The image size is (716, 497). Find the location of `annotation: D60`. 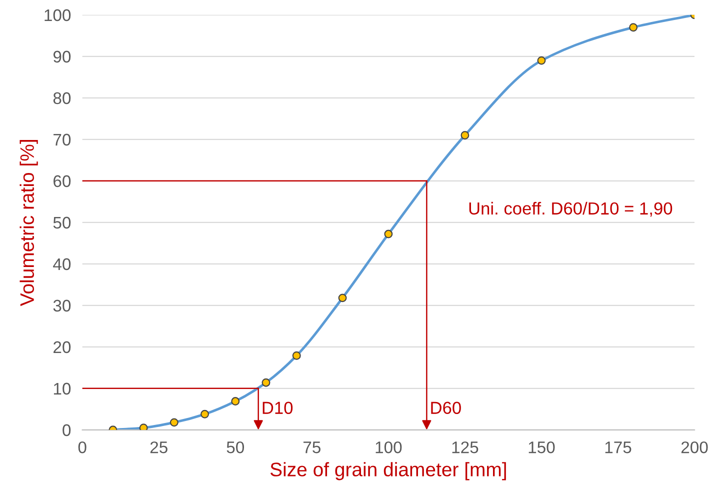

annotation: D60 is located at coordinates (446, 408).